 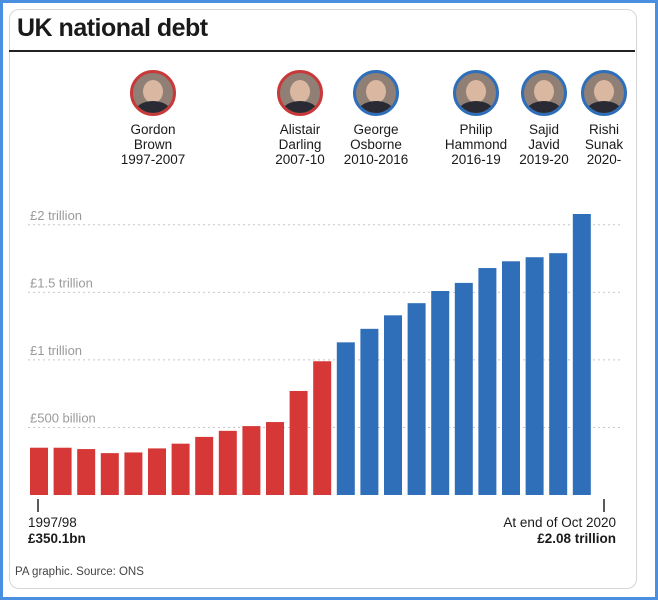 I want to click on end-annotation: At end of Oct 2020 £2.08 trillion, so click(x=559, y=531).